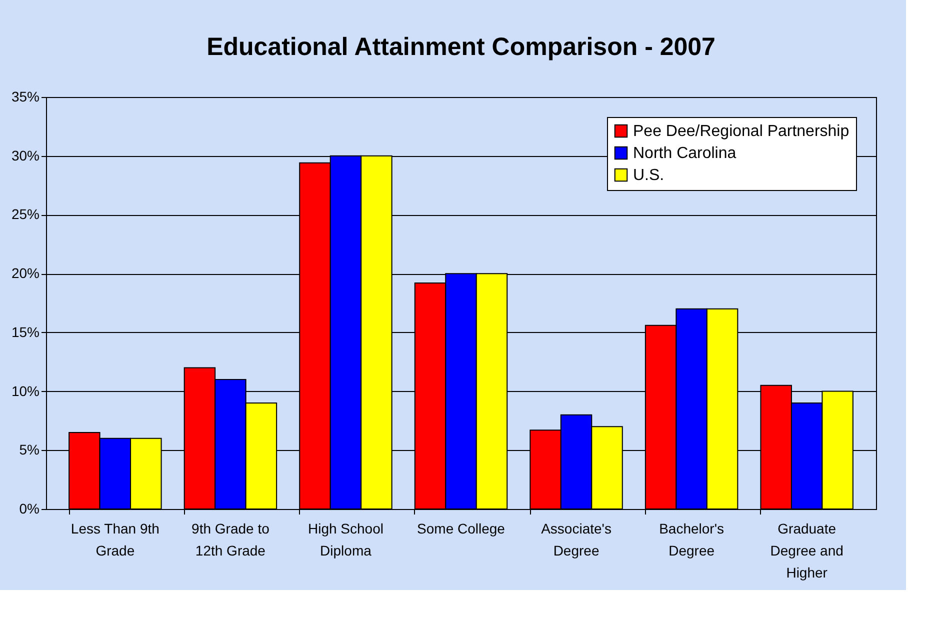  What do you see at coordinates (691, 539) in the screenshot?
I see `x-tick-label: Bachelor's Degree` at bounding box center [691, 539].